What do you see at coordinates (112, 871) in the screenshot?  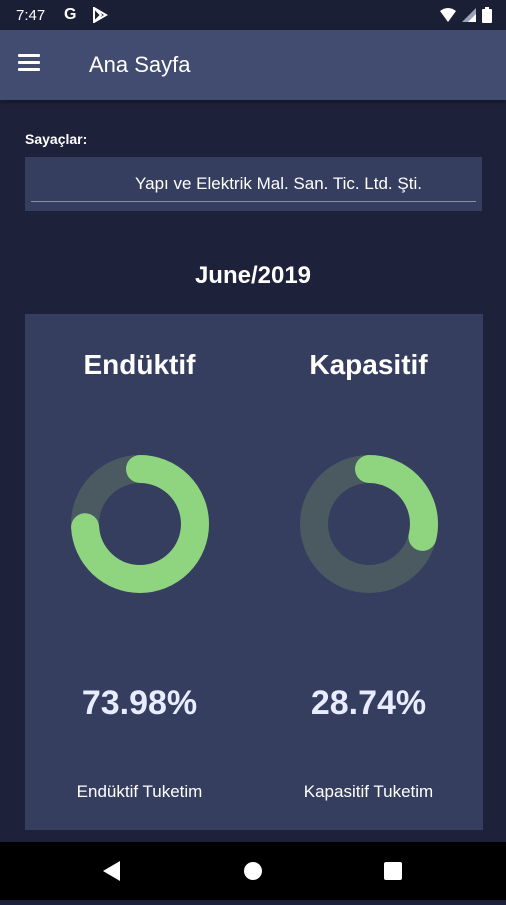 I see `back-triangle-icon` at bounding box center [112, 871].